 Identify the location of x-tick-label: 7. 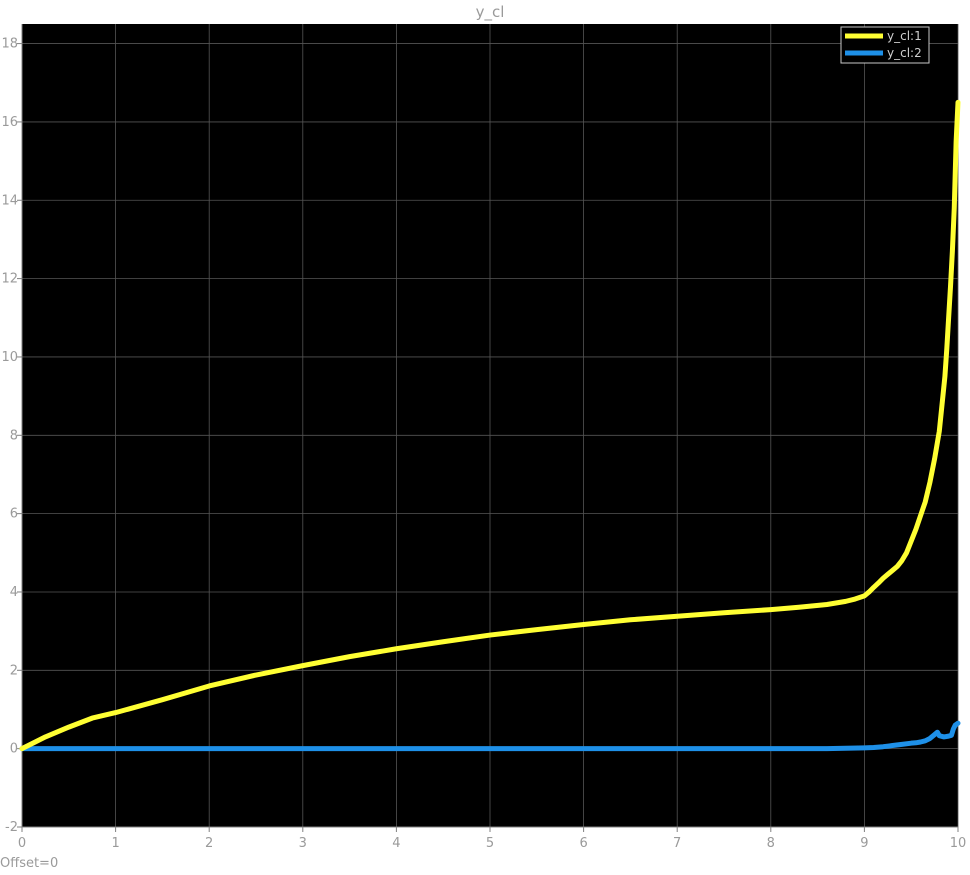
(677, 843).